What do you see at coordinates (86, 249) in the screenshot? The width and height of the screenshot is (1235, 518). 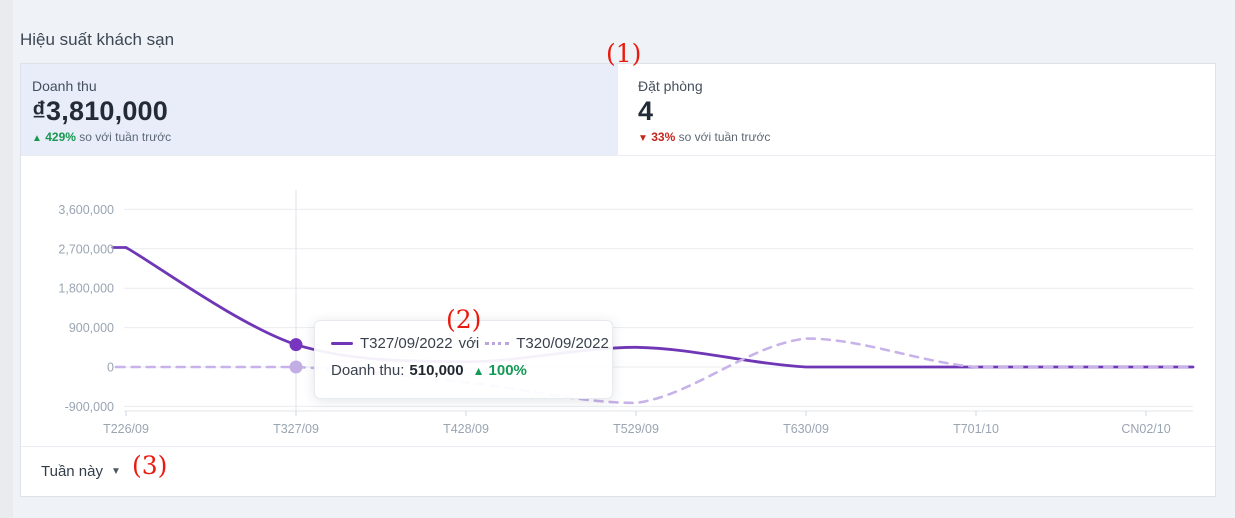 I see `svg-text: 2,700,000` at bounding box center [86, 249].